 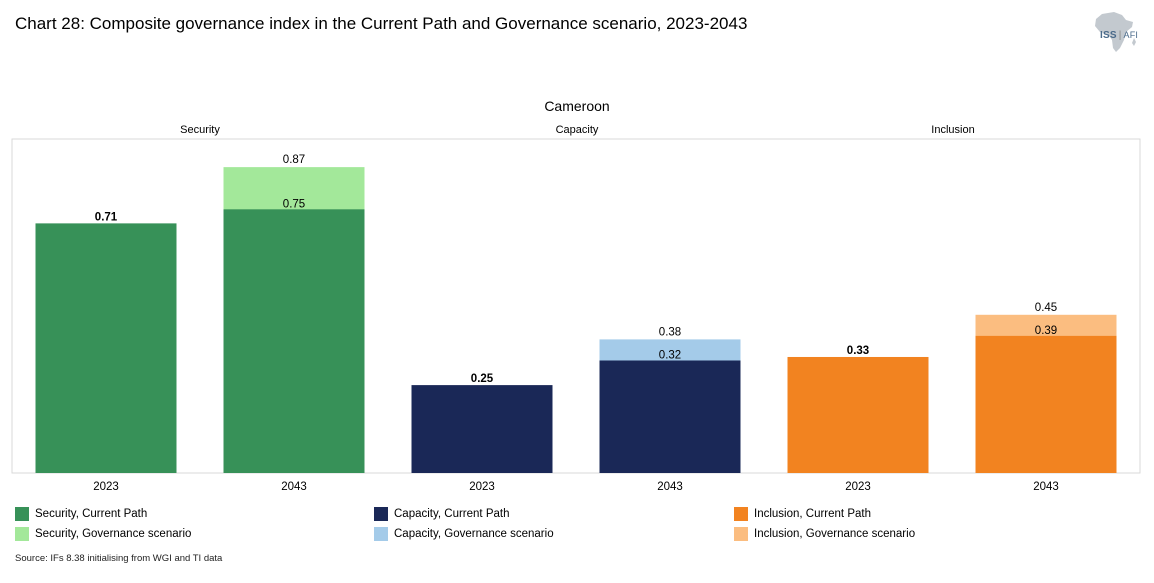 I want to click on data-label-governance: 0.38, so click(x=670, y=332).